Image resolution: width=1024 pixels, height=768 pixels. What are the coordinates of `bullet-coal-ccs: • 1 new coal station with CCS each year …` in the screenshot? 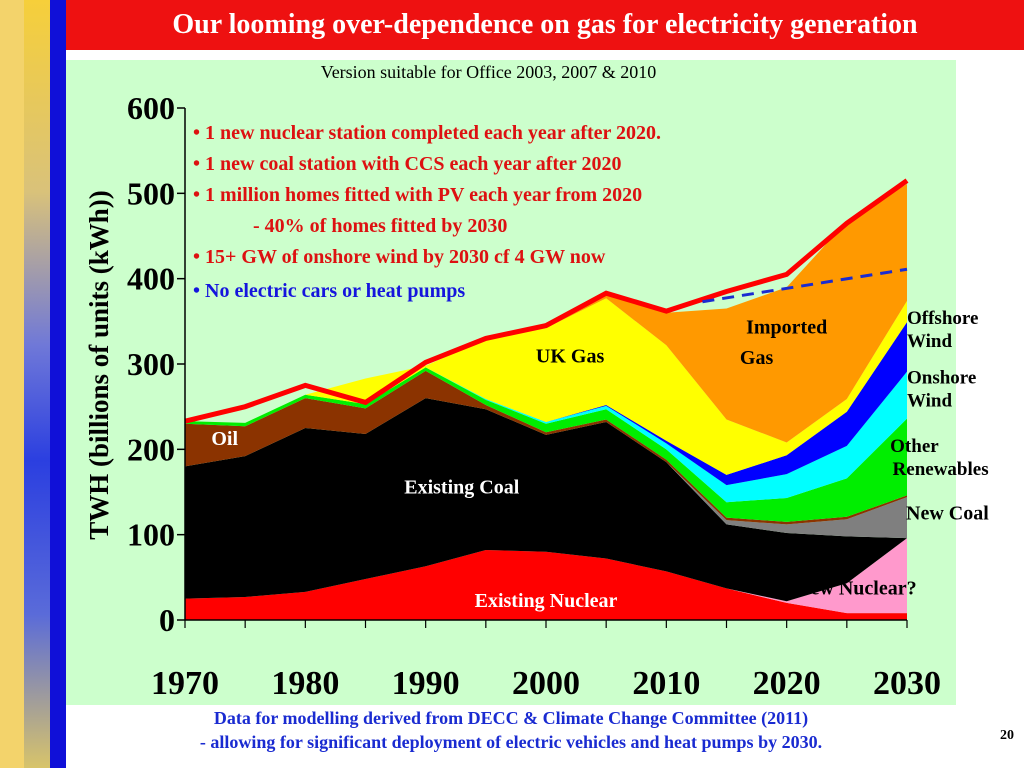 It's located at (407, 164).